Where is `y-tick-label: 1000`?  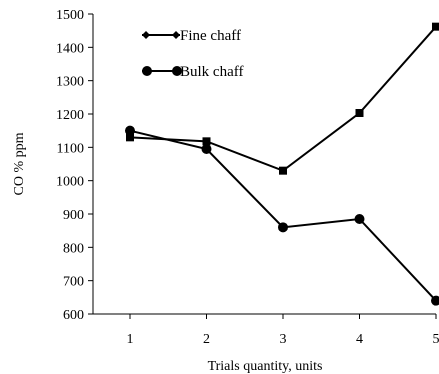 y-tick-label: 1000 is located at coordinates (70, 182).